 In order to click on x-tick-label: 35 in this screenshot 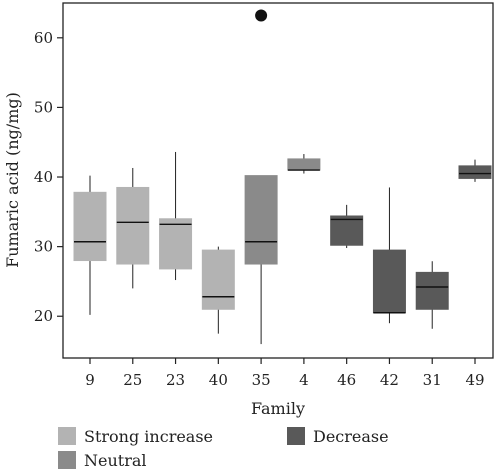, I will do `click(261, 380)`.